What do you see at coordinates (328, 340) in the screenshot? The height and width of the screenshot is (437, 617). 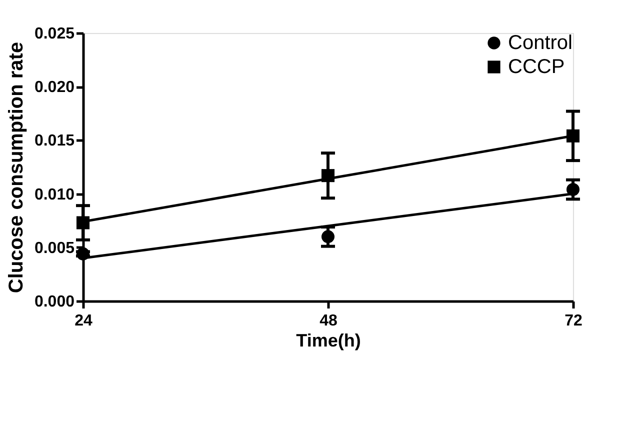 I see `x-axis-title: Time(h)` at bounding box center [328, 340].